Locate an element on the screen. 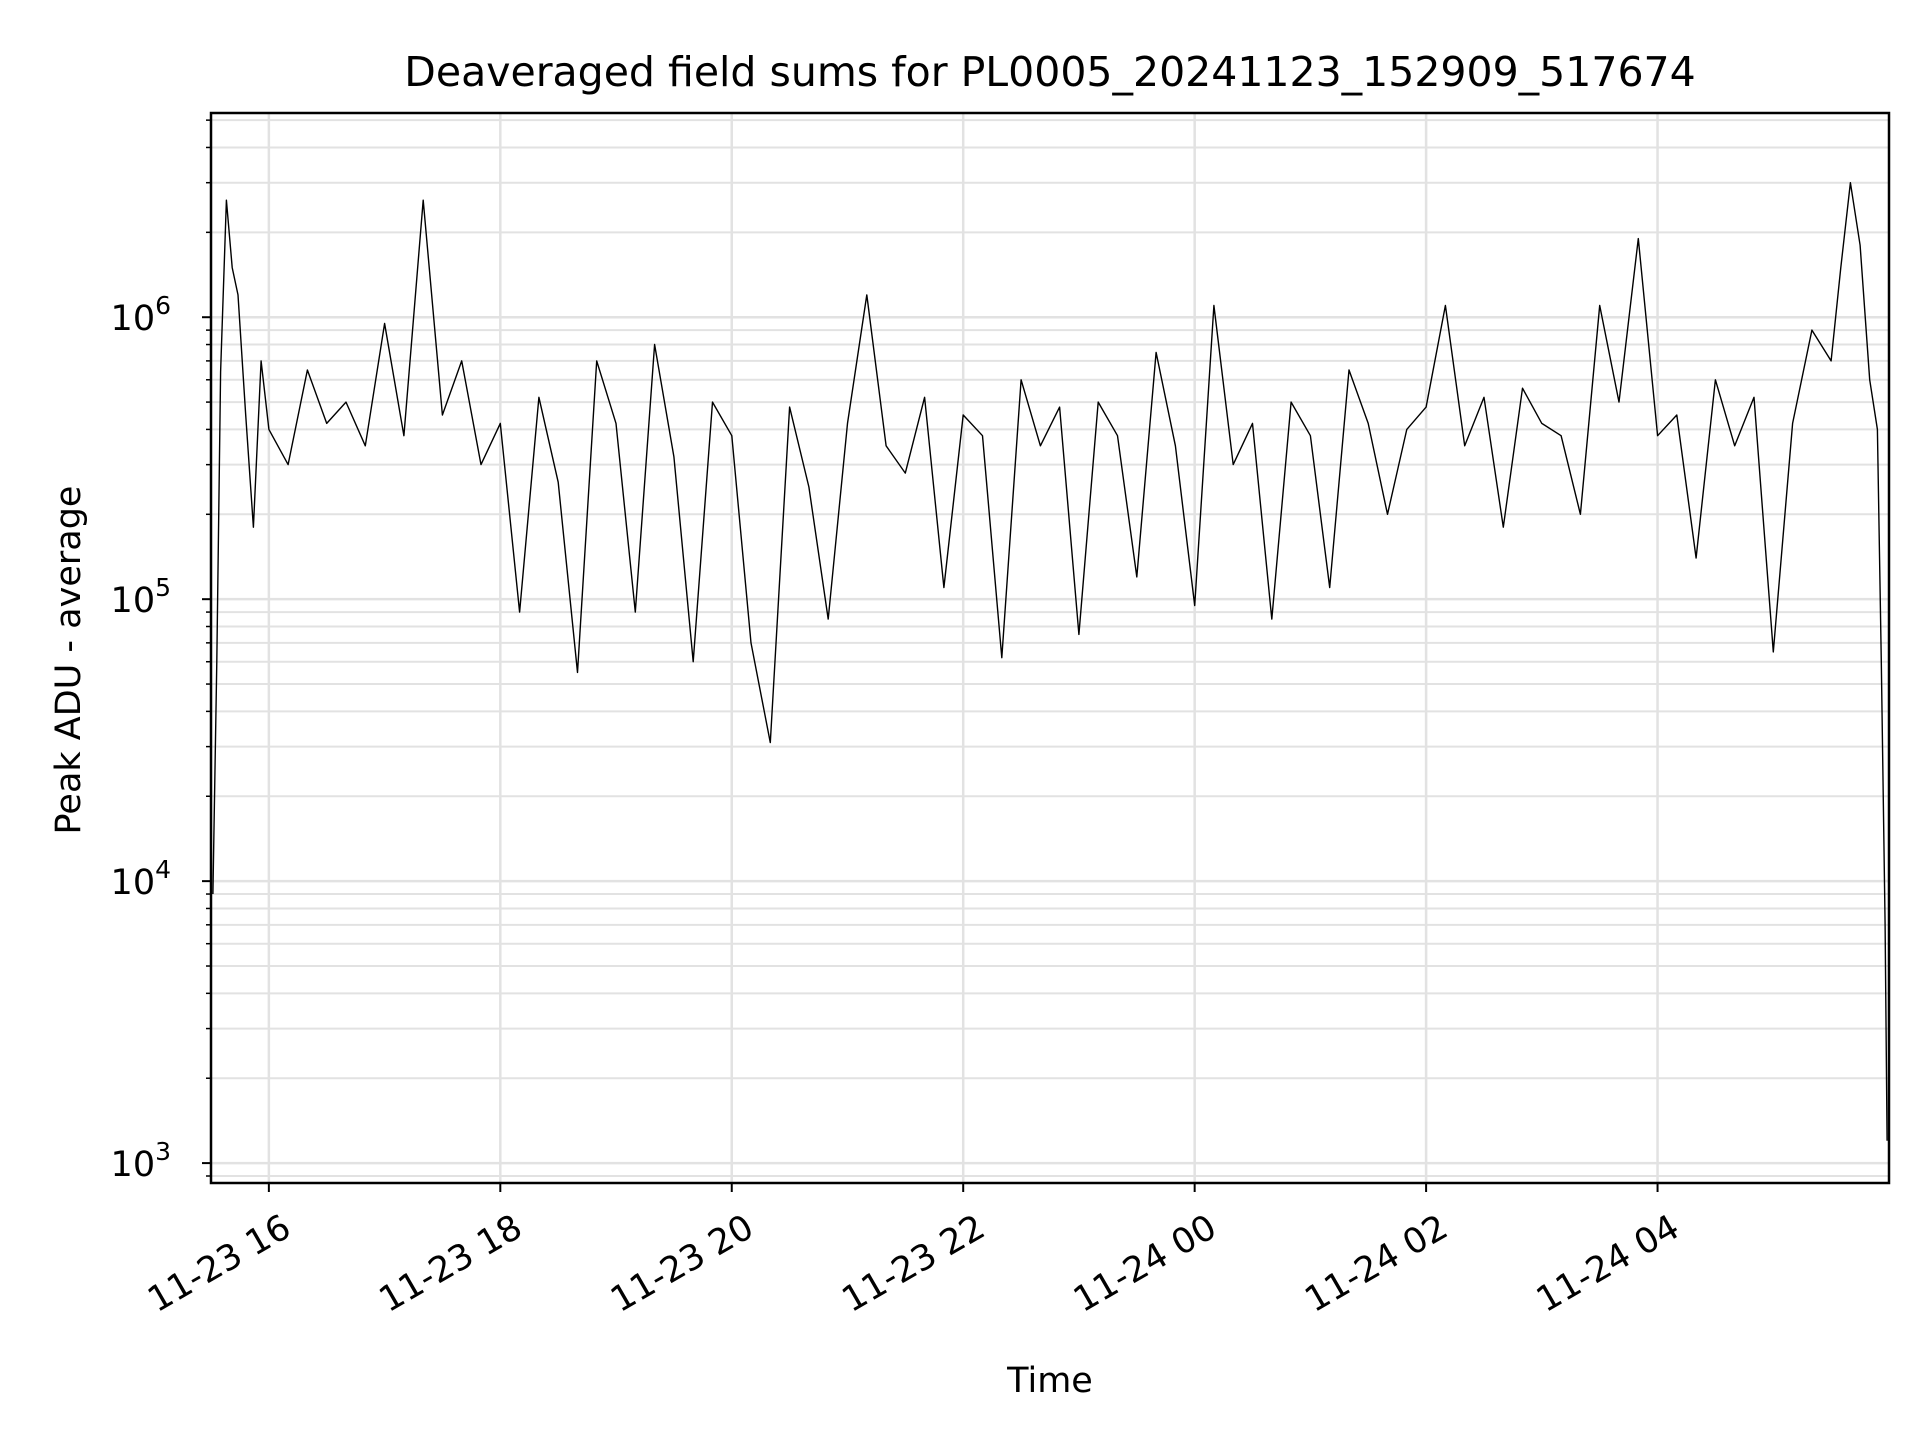  y-tick-label: 10⁴ is located at coordinates (141, 879).